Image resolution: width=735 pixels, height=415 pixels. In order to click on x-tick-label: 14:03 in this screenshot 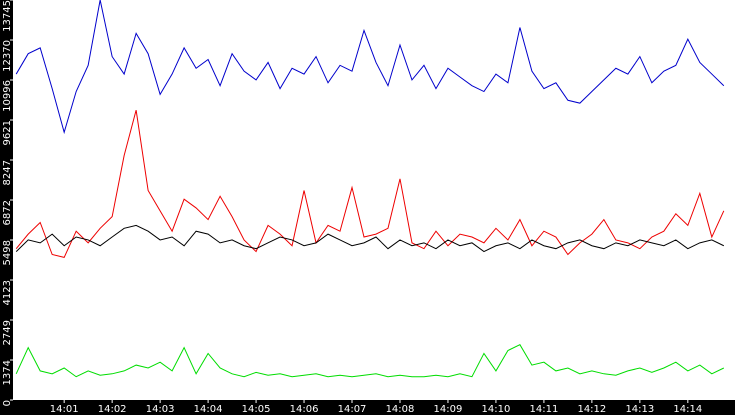, I will do `click(160, 409)`.